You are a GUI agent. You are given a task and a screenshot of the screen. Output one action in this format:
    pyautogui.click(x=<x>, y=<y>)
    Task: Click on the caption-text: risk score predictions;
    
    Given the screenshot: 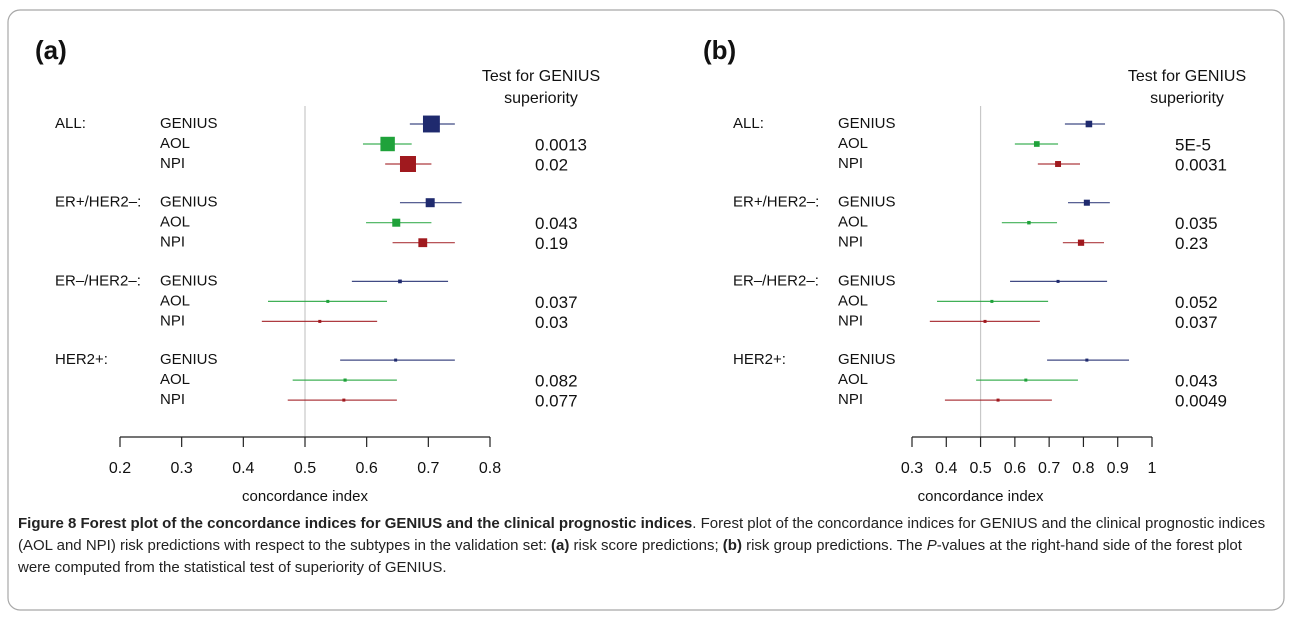 What is the action you would take?
    pyautogui.click(x=646, y=545)
    